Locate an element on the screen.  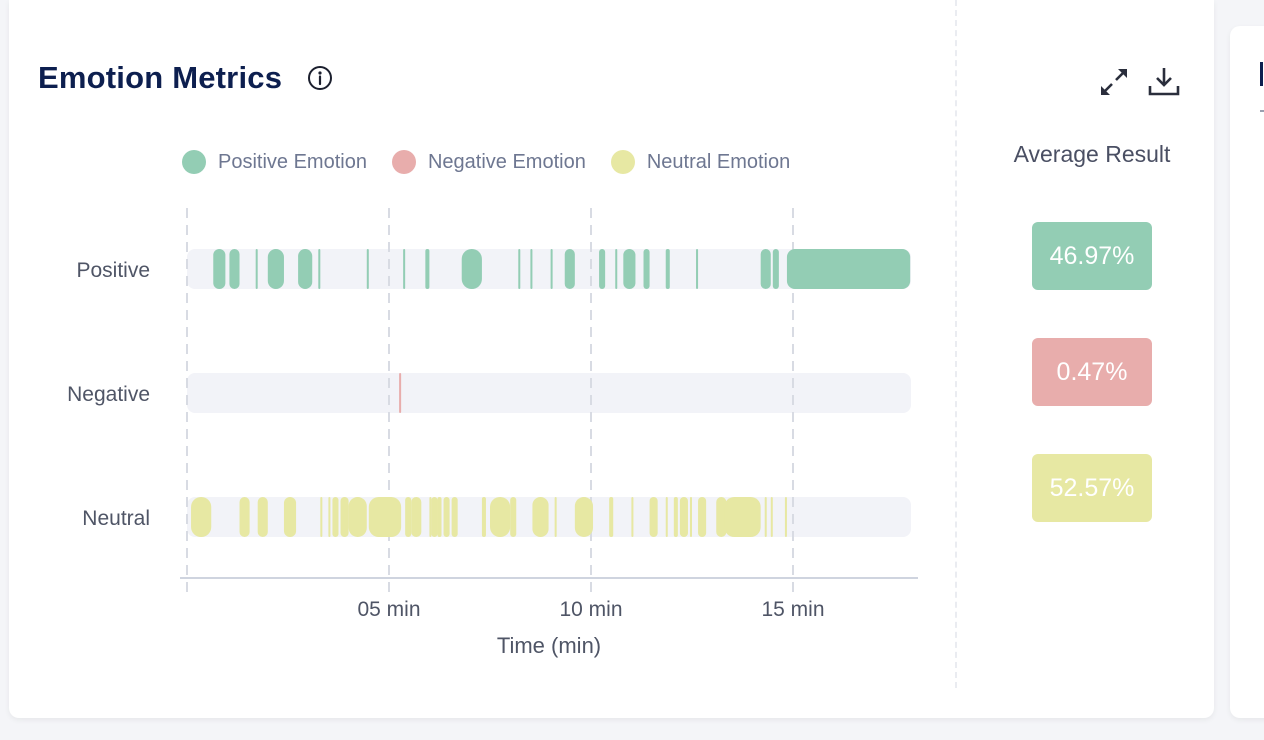
track-negative is located at coordinates (549, 393).